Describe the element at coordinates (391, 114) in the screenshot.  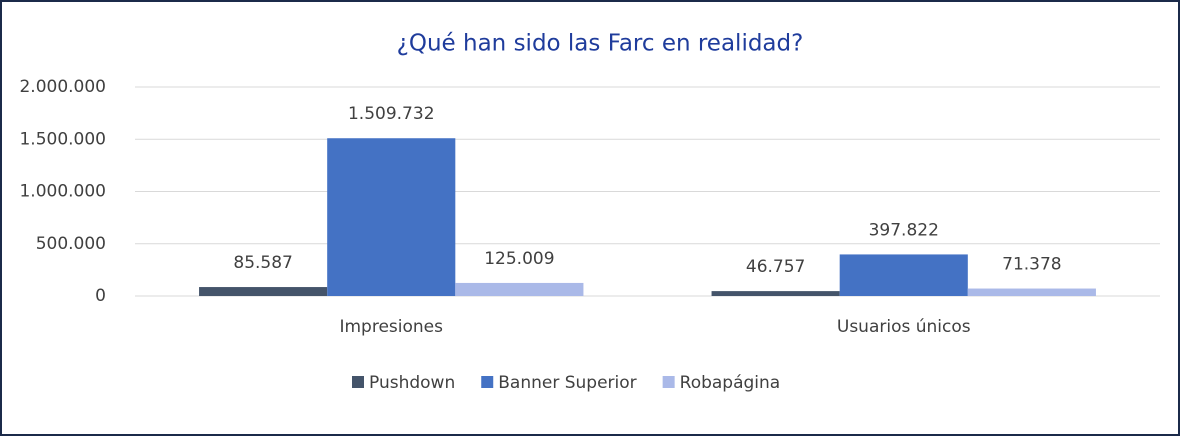
I see `data-label: 1.509.732` at that location.